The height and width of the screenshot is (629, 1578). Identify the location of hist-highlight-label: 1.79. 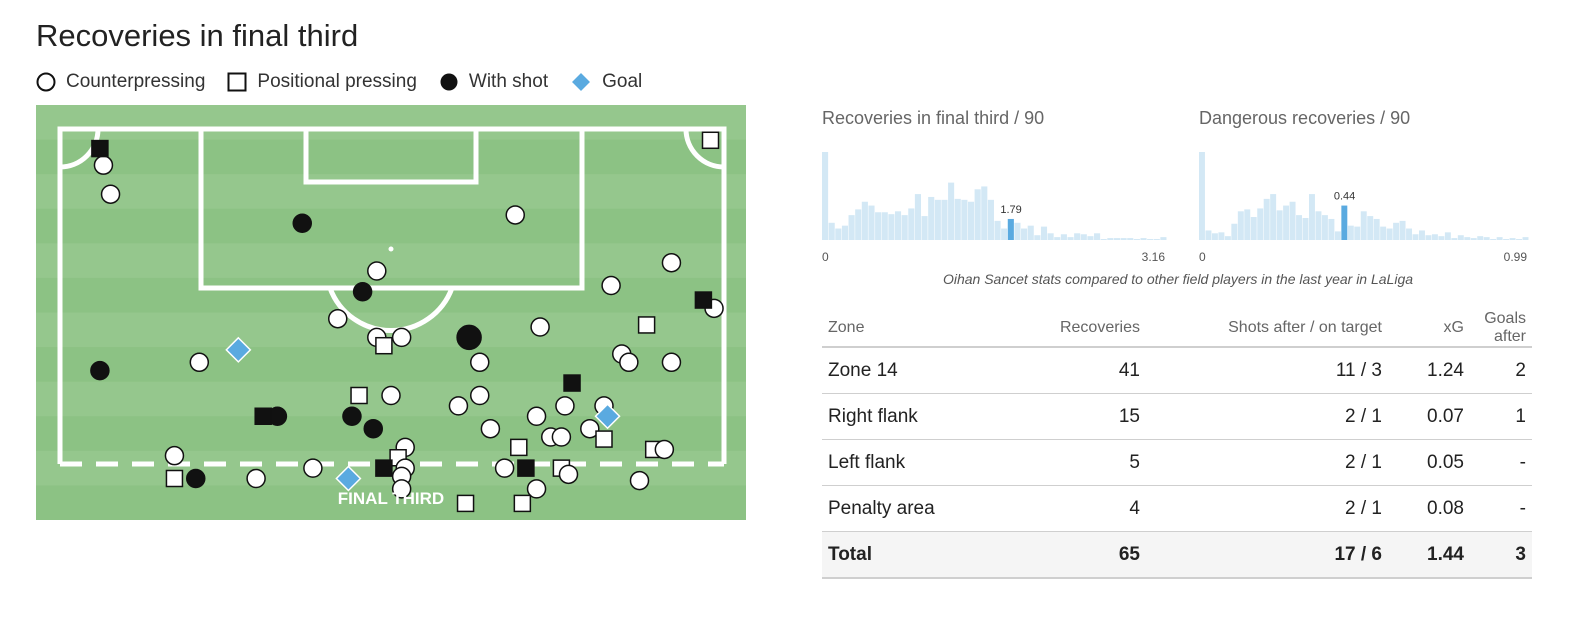
(1010, 210).